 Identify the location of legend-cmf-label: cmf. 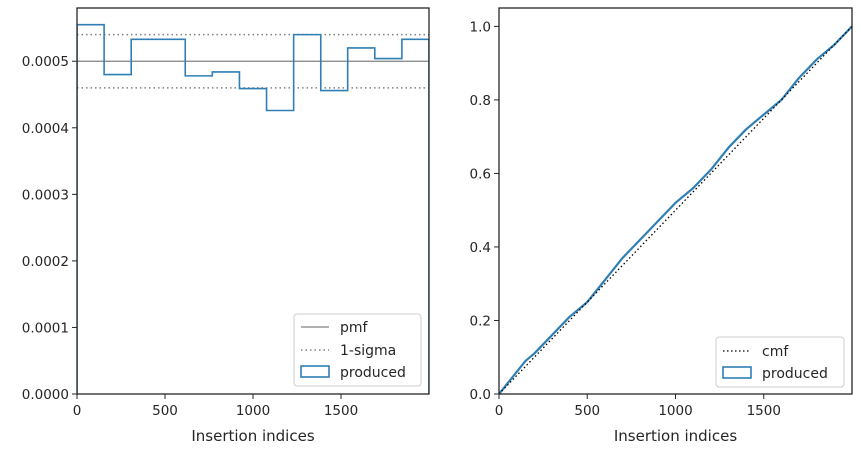
(775, 352).